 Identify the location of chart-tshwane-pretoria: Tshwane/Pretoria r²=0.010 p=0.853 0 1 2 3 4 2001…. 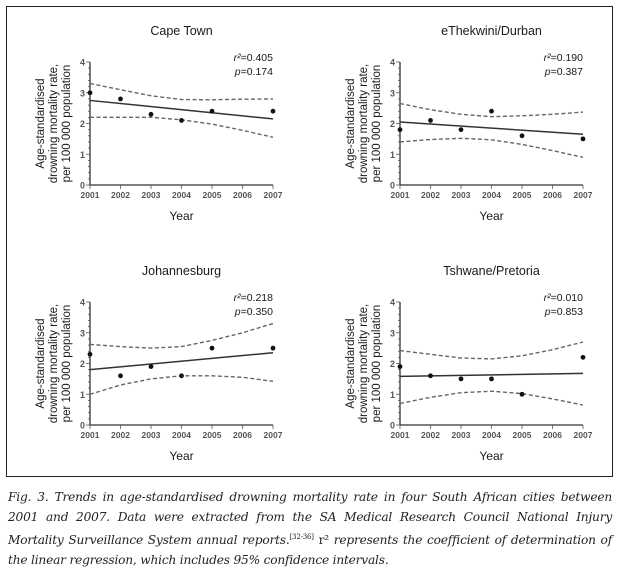
(469, 363).